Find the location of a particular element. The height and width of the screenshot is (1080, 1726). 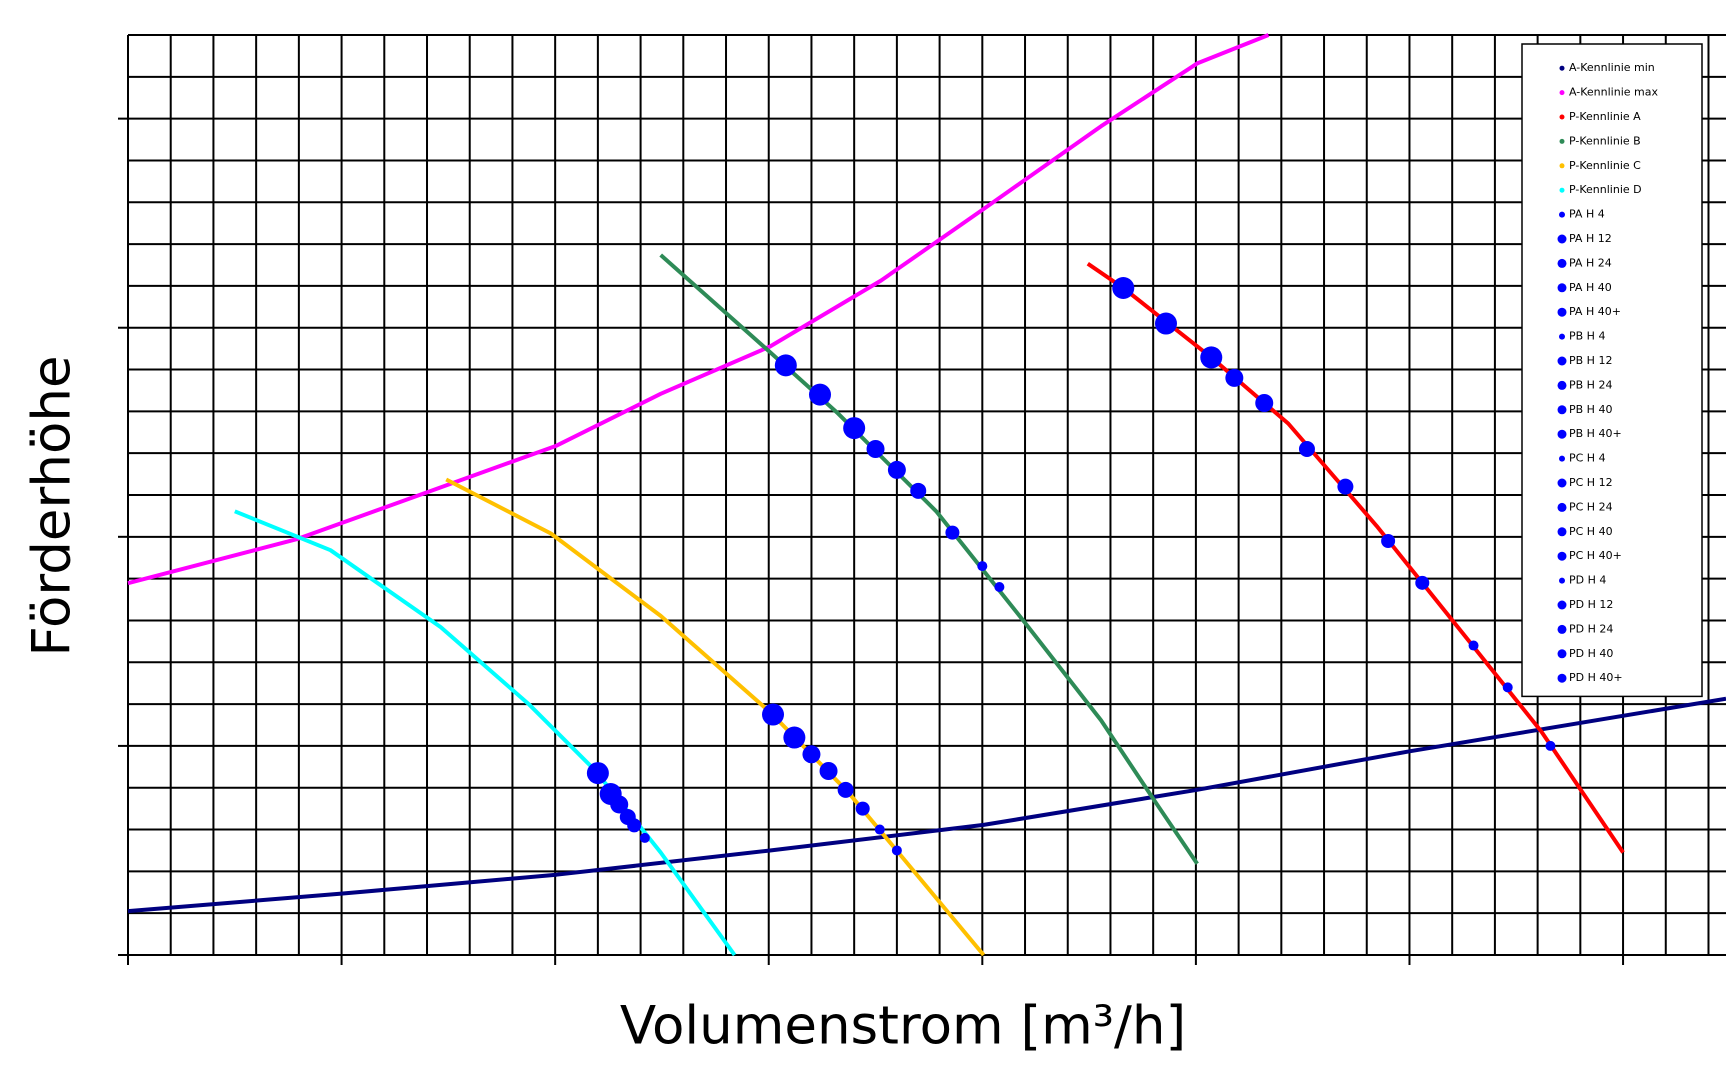

legend-label: PB H 40 is located at coordinates (1590, 409).